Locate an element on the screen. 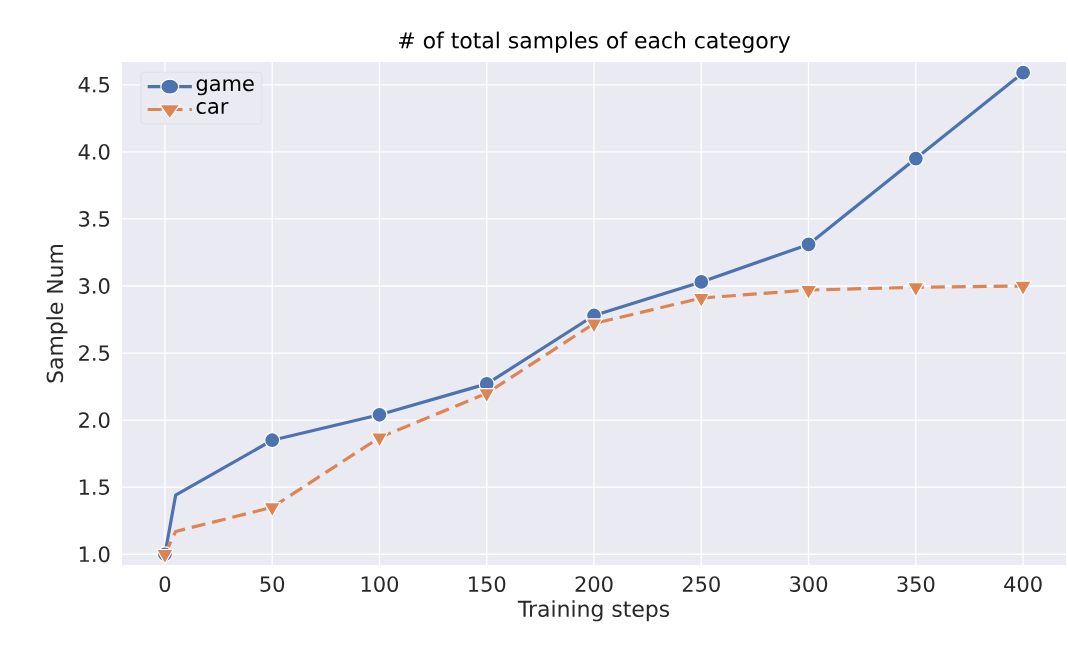 Image resolution: width=1068 pixels, height=655 pixels. x-axis-title: Training steps is located at coordinates (593, 611).